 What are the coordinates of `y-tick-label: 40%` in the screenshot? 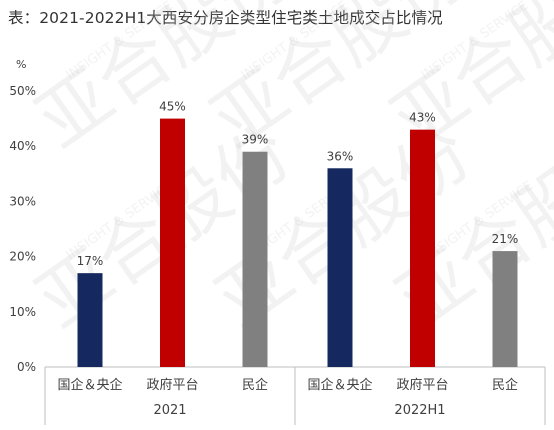 It's located at (22, 146).